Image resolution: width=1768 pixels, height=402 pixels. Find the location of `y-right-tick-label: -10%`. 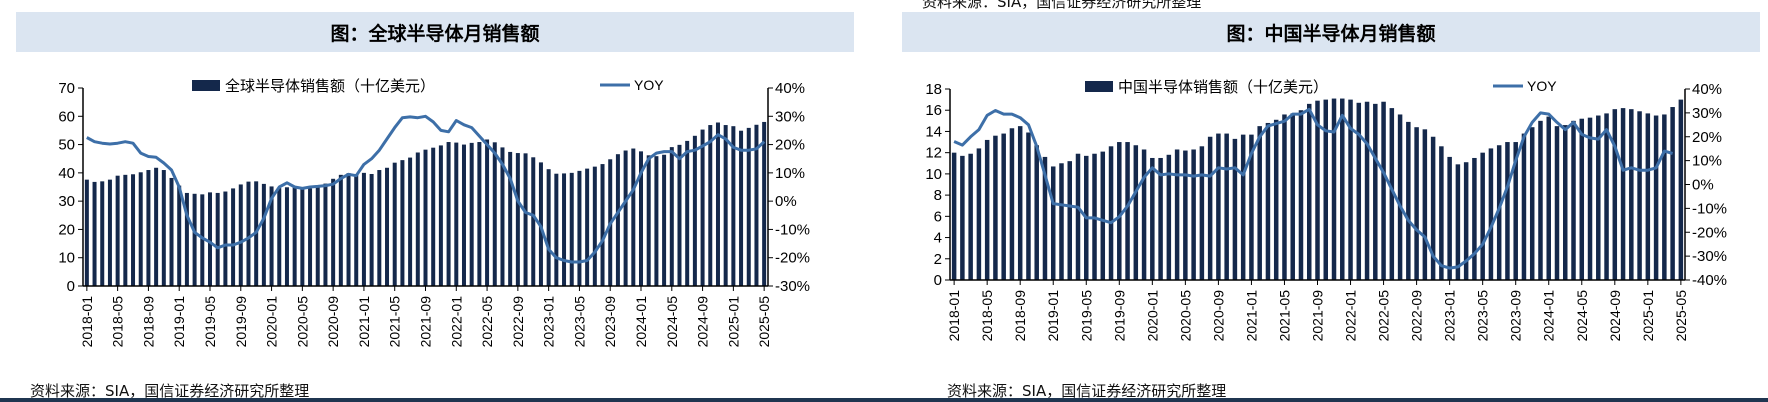

y-right-tick-label: -10% is located at coordinates (1709, 208).